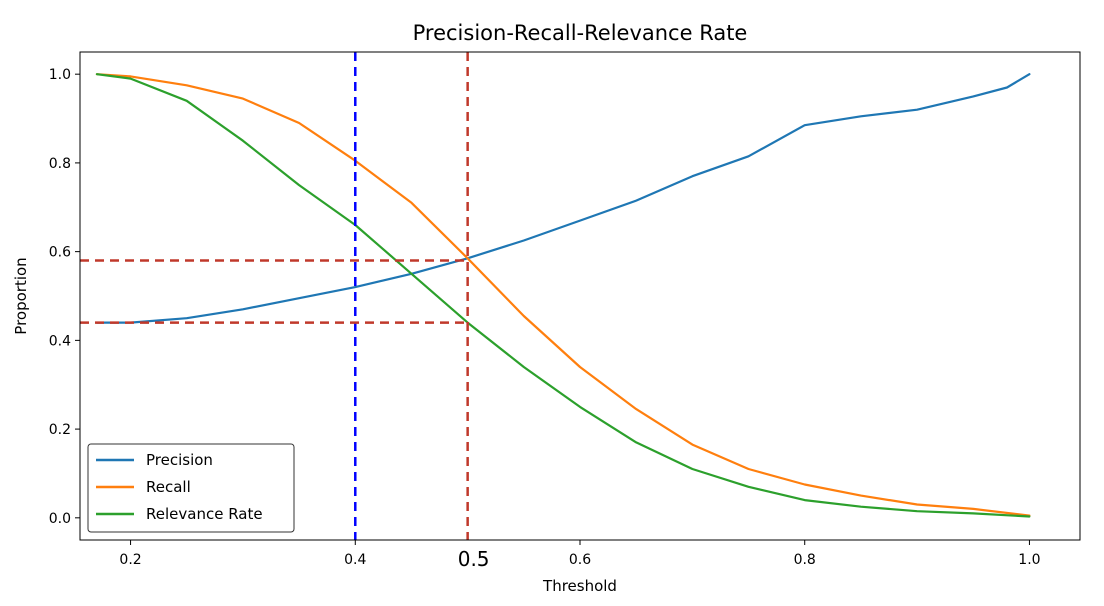  Describe the element at coordinates (580, 560) in the screenshot. I see `x-tick-label: 0.6` at that location.